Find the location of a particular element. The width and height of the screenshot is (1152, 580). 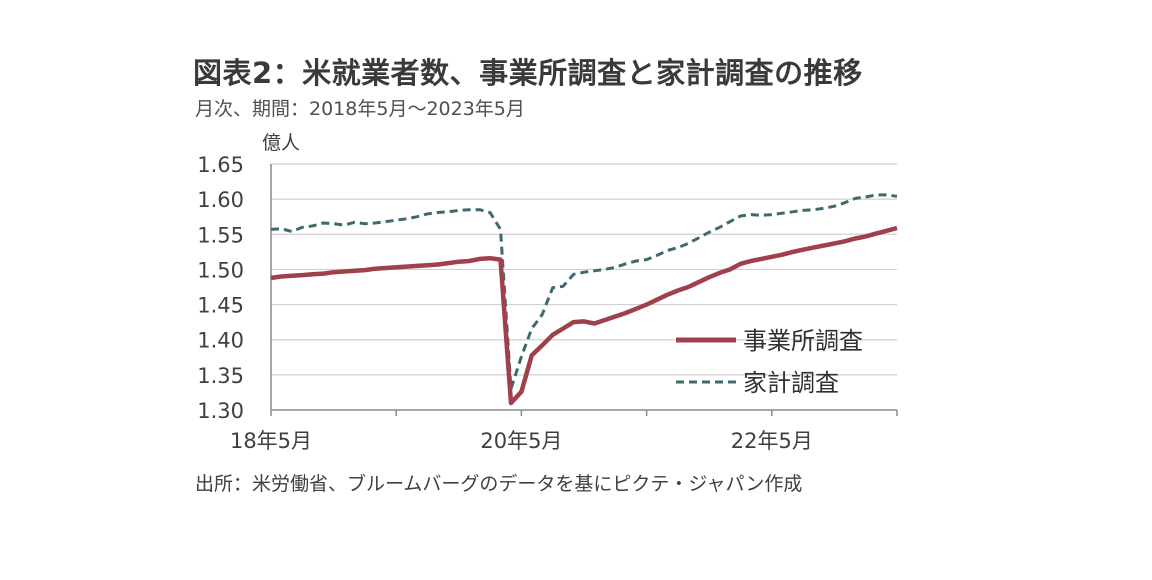

x-tick-label: 18年5月 is located at coordinates (271, 441).